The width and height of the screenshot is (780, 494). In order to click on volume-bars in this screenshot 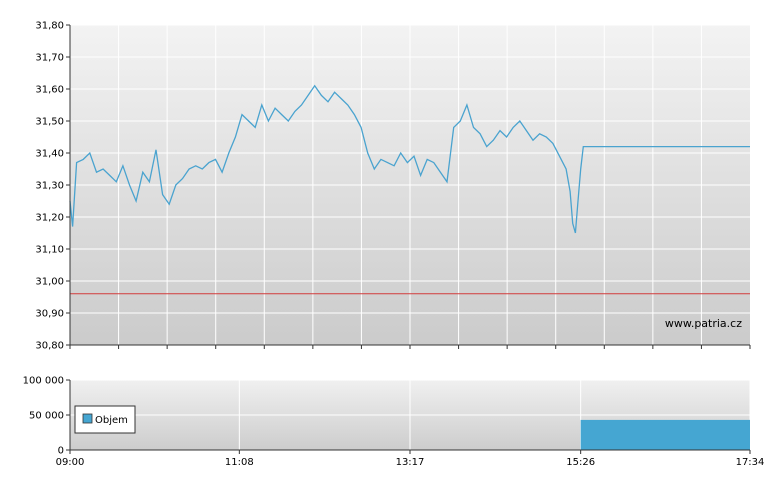, I will do `click(665, 434)`.